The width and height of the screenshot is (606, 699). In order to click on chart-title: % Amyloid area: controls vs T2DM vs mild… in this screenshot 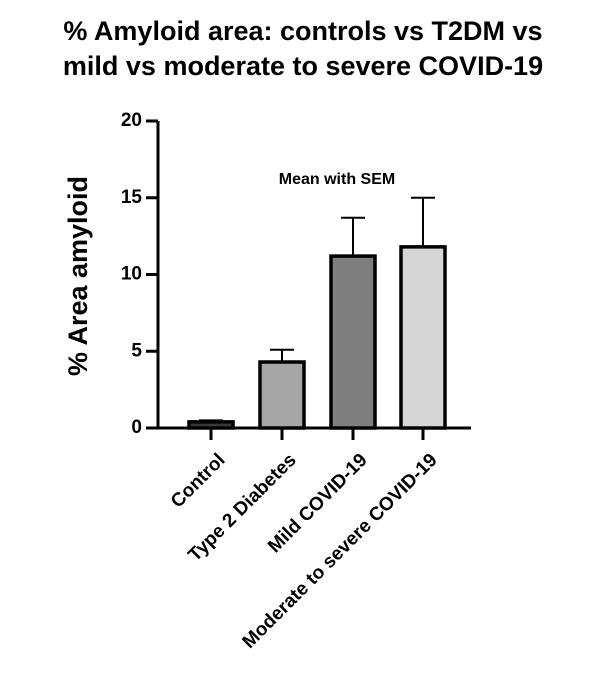, I will do `click(303, 49)`.